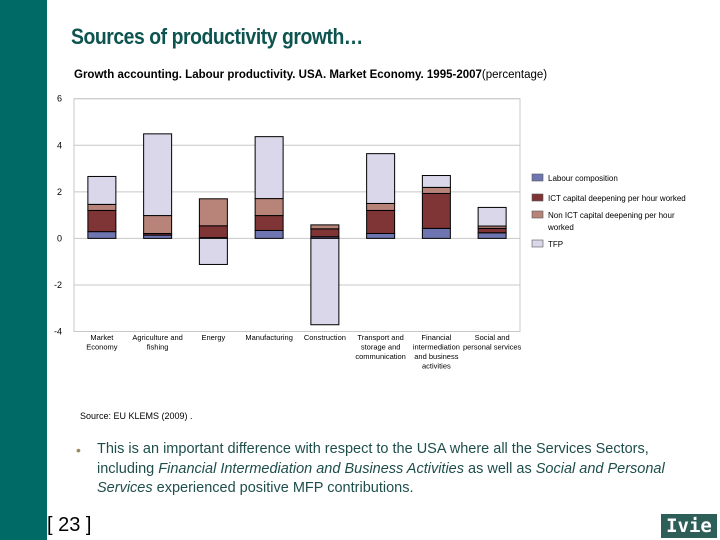 This screenshot has height=540, width=720. I want to click on x-tick-label: Transport and storage and communication, so click(380, 347).